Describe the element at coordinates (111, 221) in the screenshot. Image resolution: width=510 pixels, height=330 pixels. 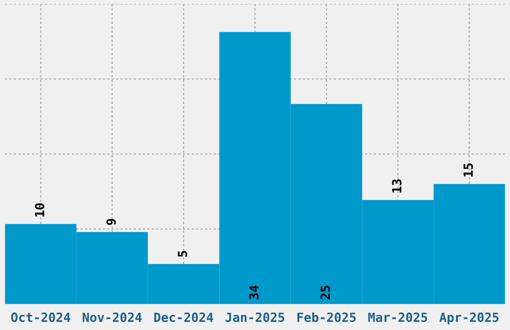
I see `data-label: 9` at that location.